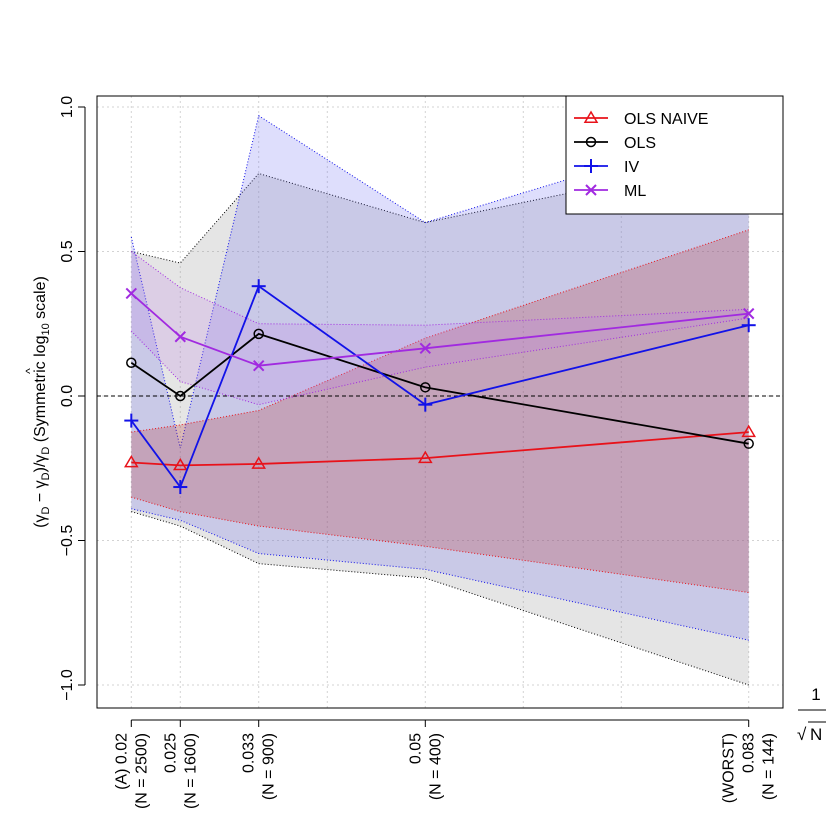  I want to click on ylabel-sub1: D, so click(46, 511).